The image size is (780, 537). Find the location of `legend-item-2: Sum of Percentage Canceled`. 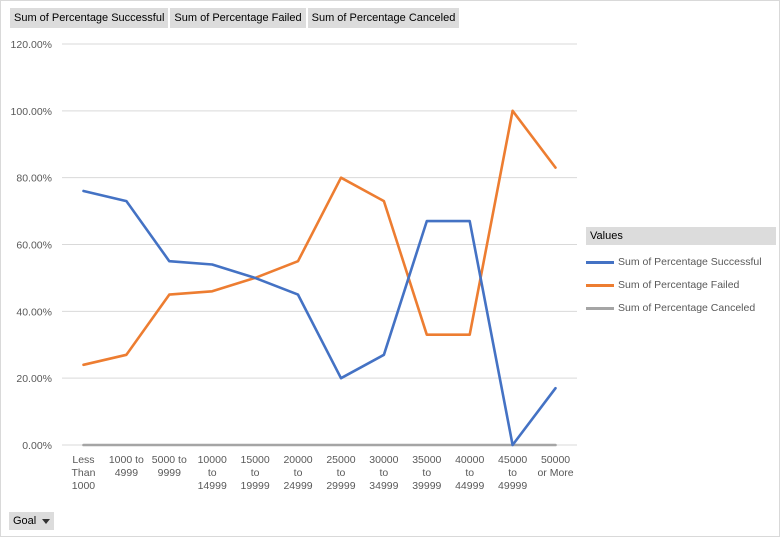

legend-item-2: Sum of Percentage Canceled is located at coordinates (681, 308).